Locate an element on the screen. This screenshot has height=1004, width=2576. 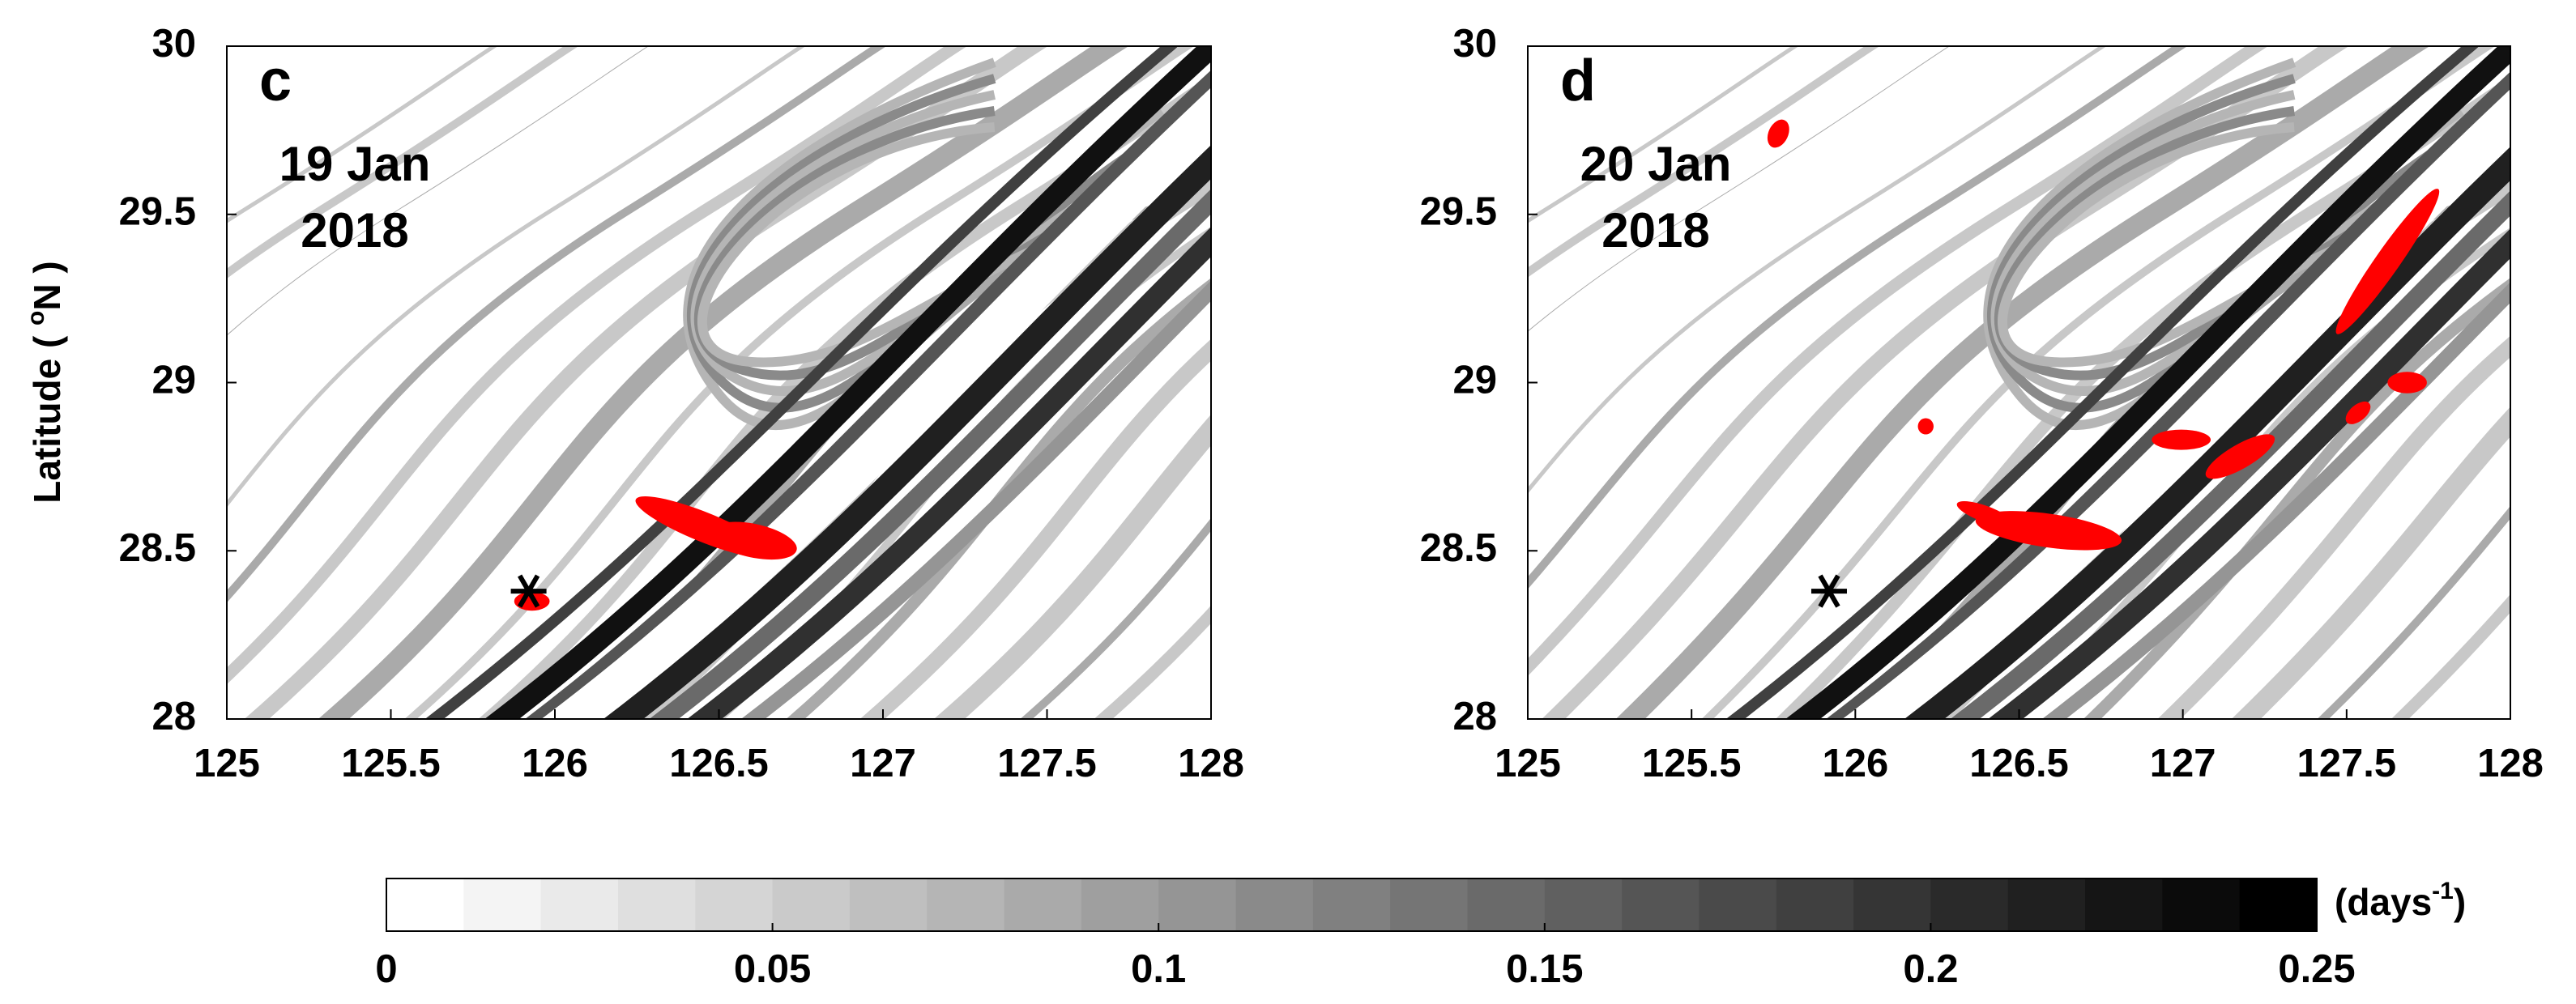
colorbar-label: (days-1) is located at coordinates (2401, 900).